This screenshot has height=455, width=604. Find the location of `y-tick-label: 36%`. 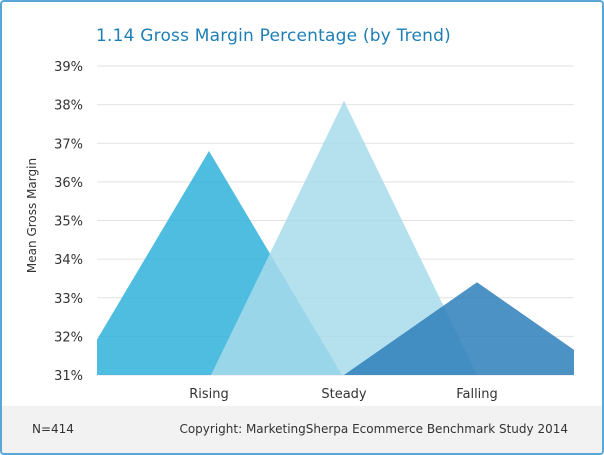

y-tick-label: 36% is located at coordinates (68, 183).